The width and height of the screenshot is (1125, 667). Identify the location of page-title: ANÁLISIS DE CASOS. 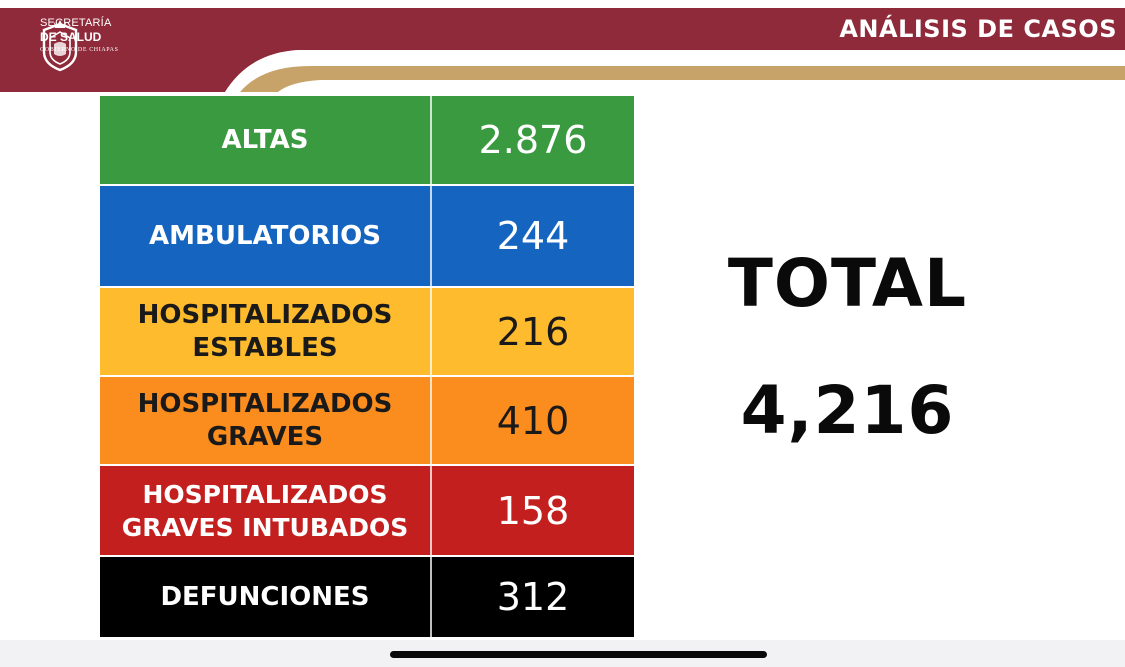
(978, 29).